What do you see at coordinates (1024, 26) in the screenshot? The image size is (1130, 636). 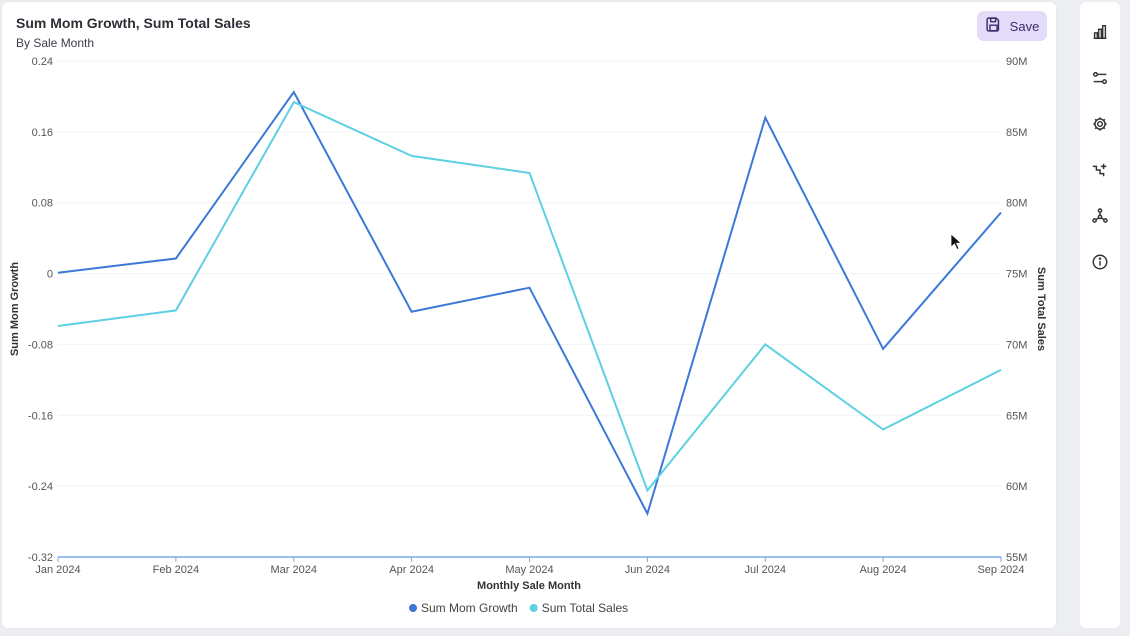 I see `save-label: Save` at bounding box center [1024, 26].